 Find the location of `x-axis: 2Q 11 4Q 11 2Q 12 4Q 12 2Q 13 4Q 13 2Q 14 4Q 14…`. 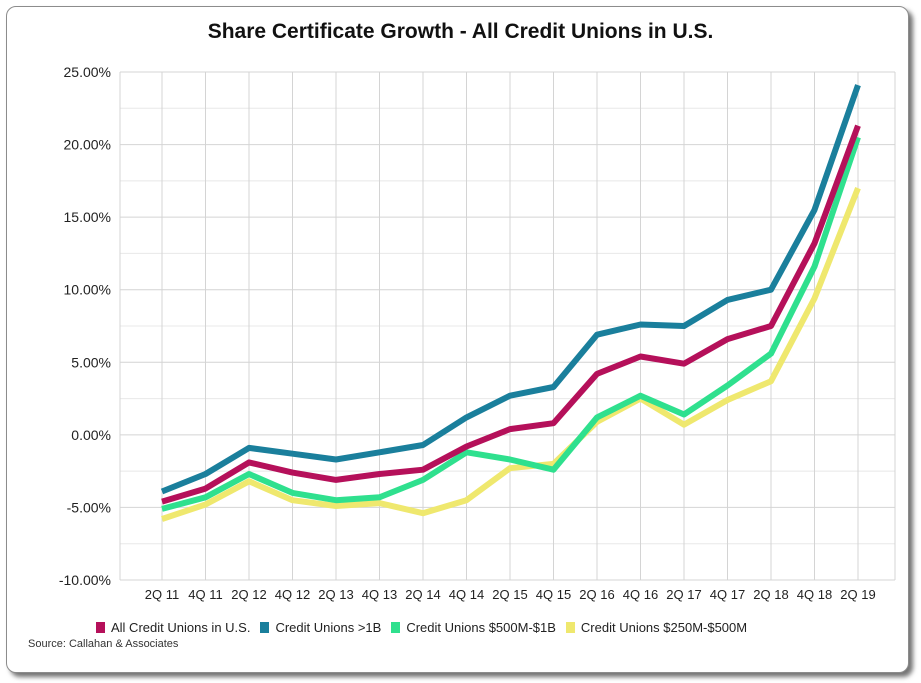

x-axis: 2Q 11 4Q 11 2Q 12 4Q 12 2Q 13 4Q 13 2Q 14 4Q 14… is located at coordinates (510, 594).